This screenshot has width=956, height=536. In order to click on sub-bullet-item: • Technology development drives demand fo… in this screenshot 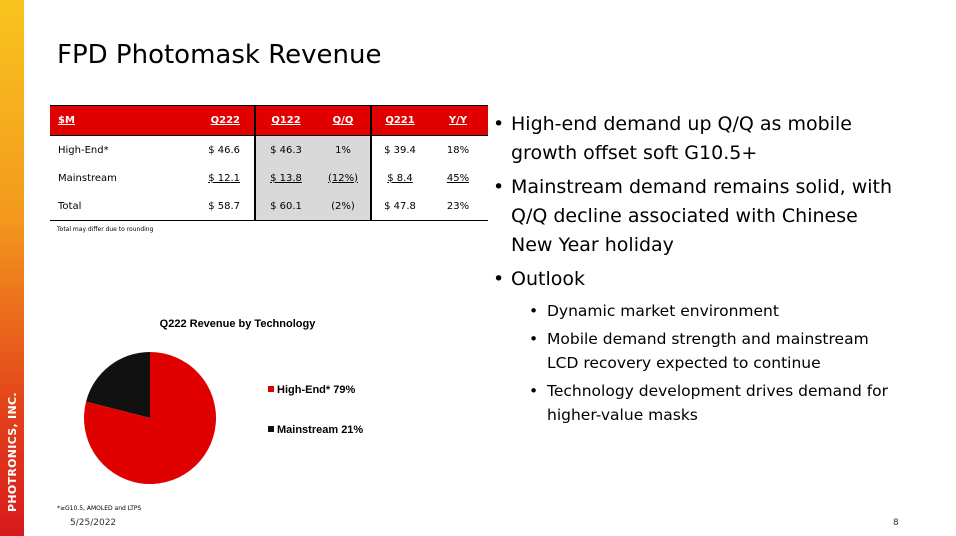, I will do `click(711, 403)`.